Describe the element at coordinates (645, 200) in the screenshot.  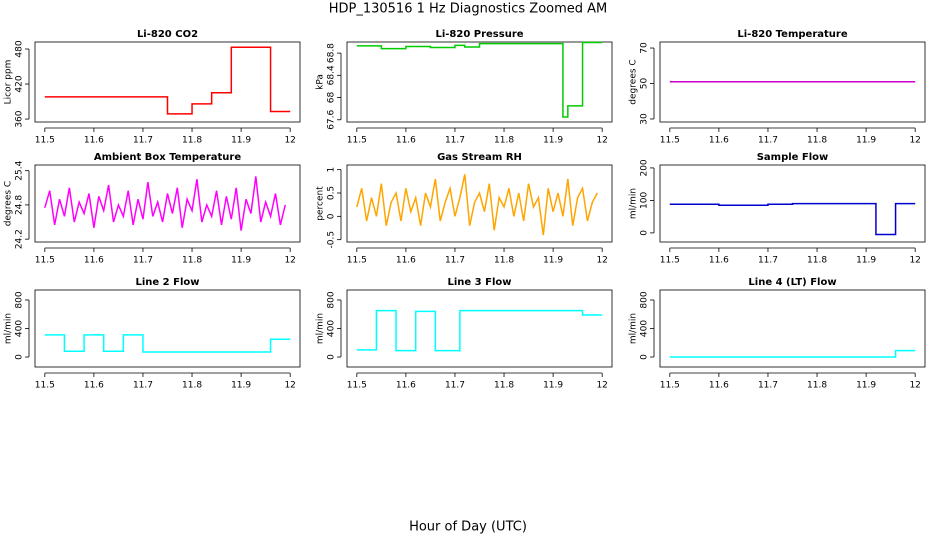
I see `y-tick-label: 100` at that location.